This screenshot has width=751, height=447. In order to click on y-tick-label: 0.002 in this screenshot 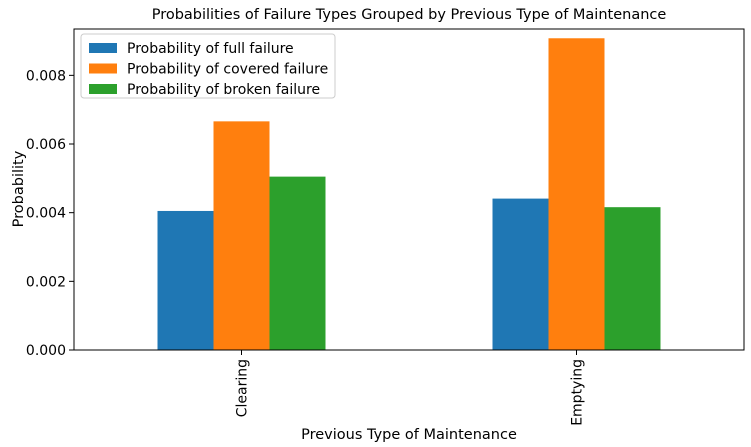, I will do `click(46, 282)`.